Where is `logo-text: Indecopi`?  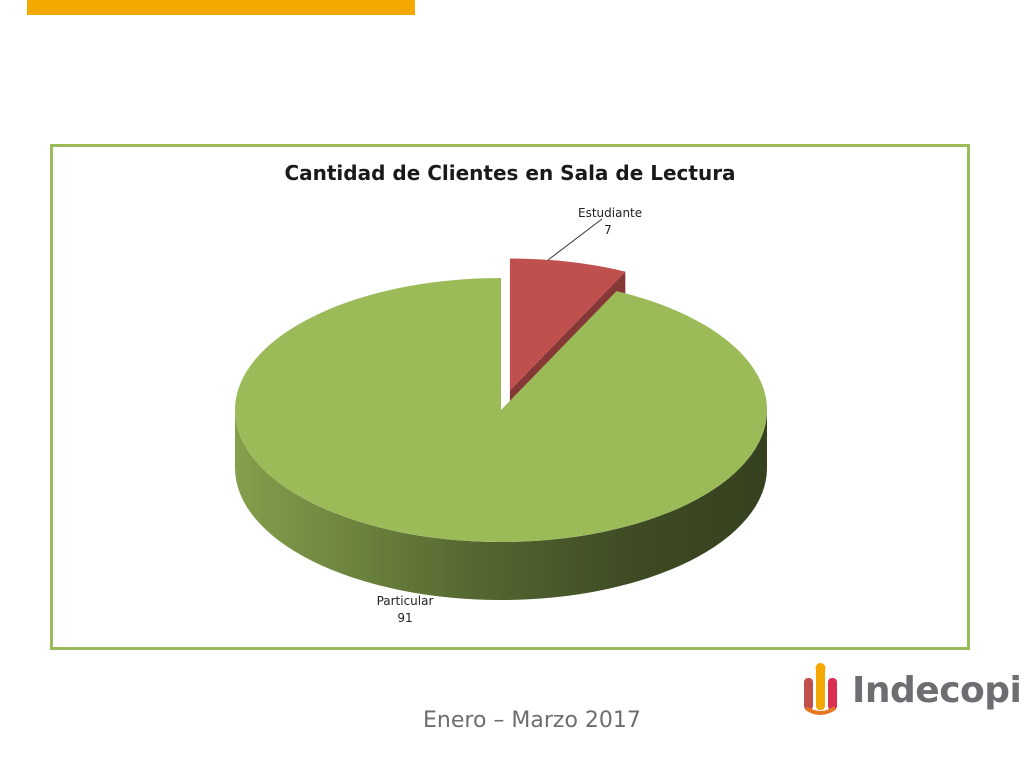
logo-text: Indecopi is located at coordinates (937, 690).